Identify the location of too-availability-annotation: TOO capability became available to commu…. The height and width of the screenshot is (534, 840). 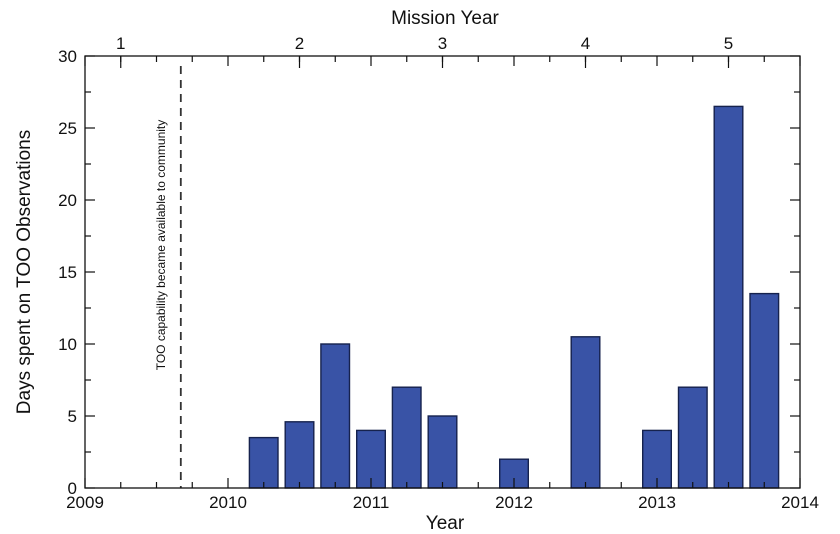
(161, 245).